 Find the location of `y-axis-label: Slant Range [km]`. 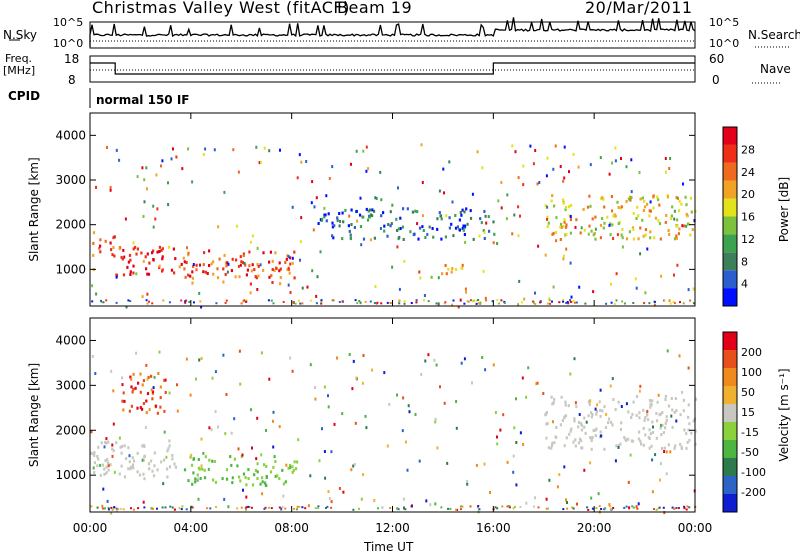

y-axis-label: Slant Range [km] is located at coordinates (34, 209).